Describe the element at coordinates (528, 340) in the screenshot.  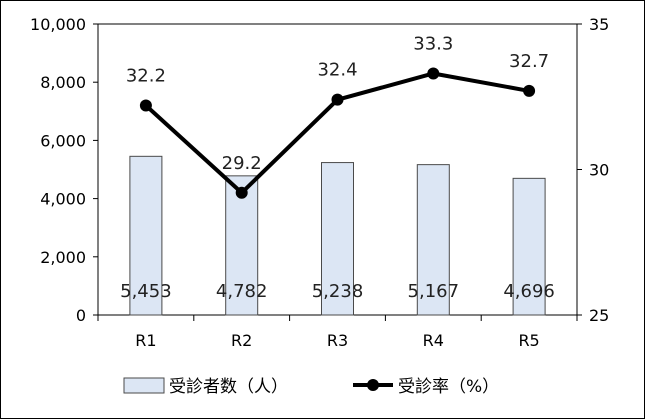
I see `x-tick-label: R5` at that location.